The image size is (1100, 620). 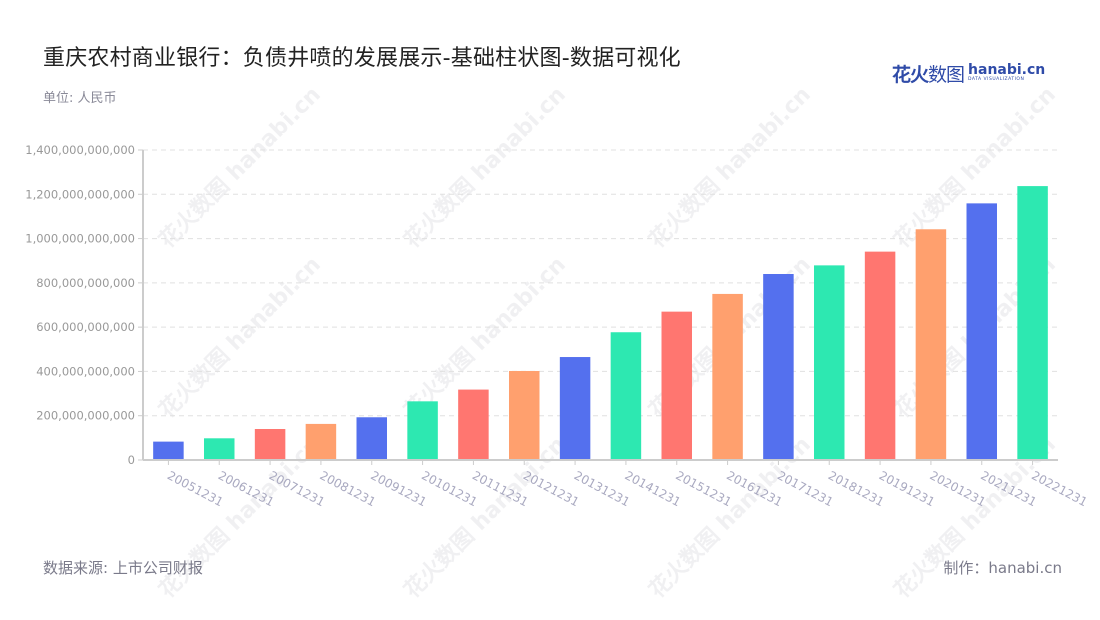 I want to click on x-tick-label: 20121231, so click(x=551, y=488).